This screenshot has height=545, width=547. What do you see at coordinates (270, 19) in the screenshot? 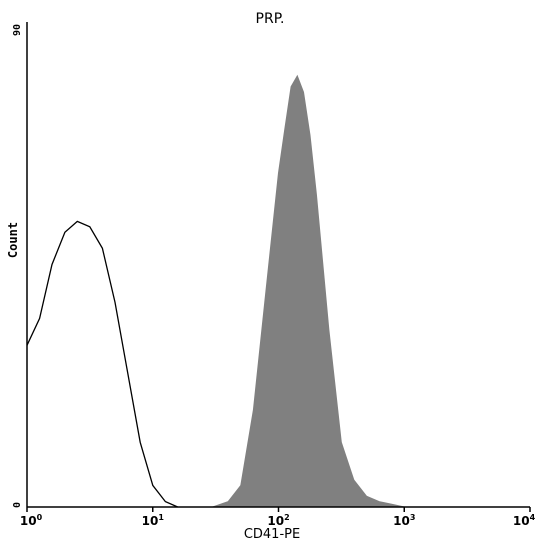
I see `chart-title: PRP.` at bounding box center [270, 19].